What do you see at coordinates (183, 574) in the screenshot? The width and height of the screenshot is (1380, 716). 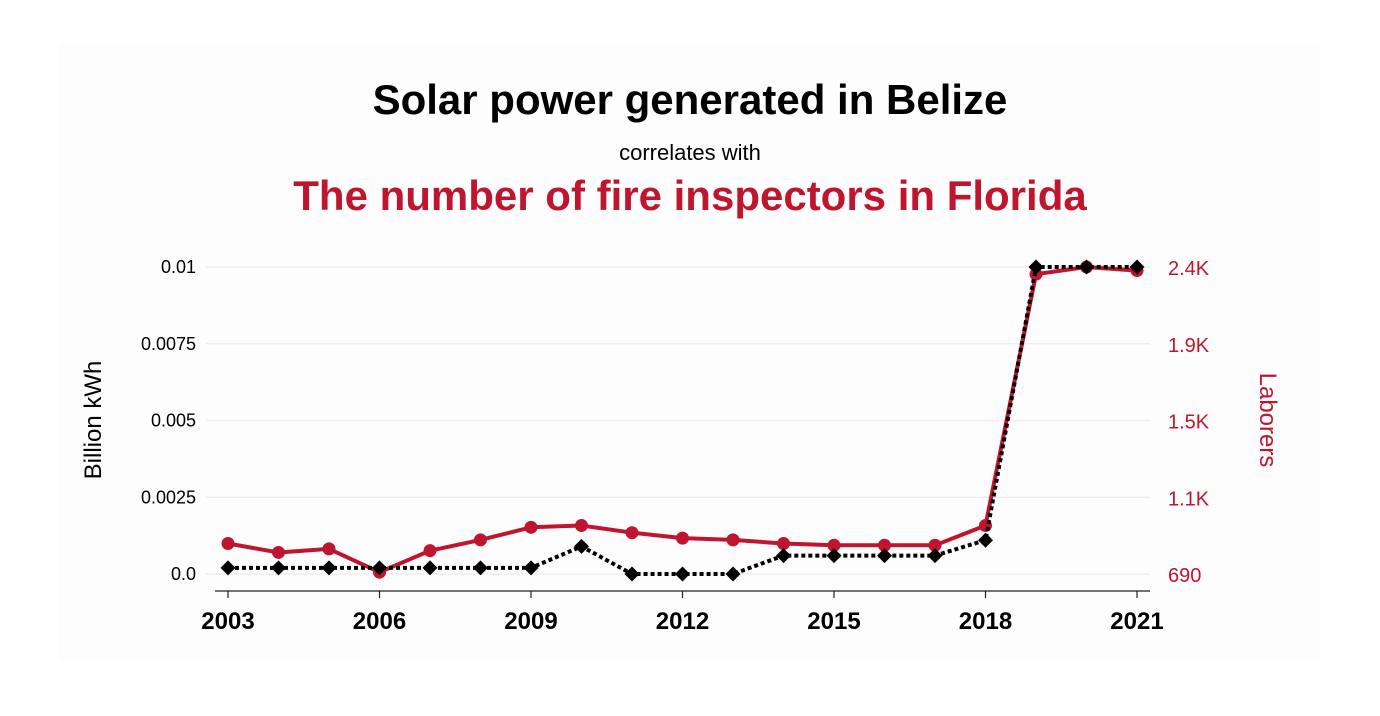 I see `y-tick-left-label: 0.0` at bounding box center [183, 574].